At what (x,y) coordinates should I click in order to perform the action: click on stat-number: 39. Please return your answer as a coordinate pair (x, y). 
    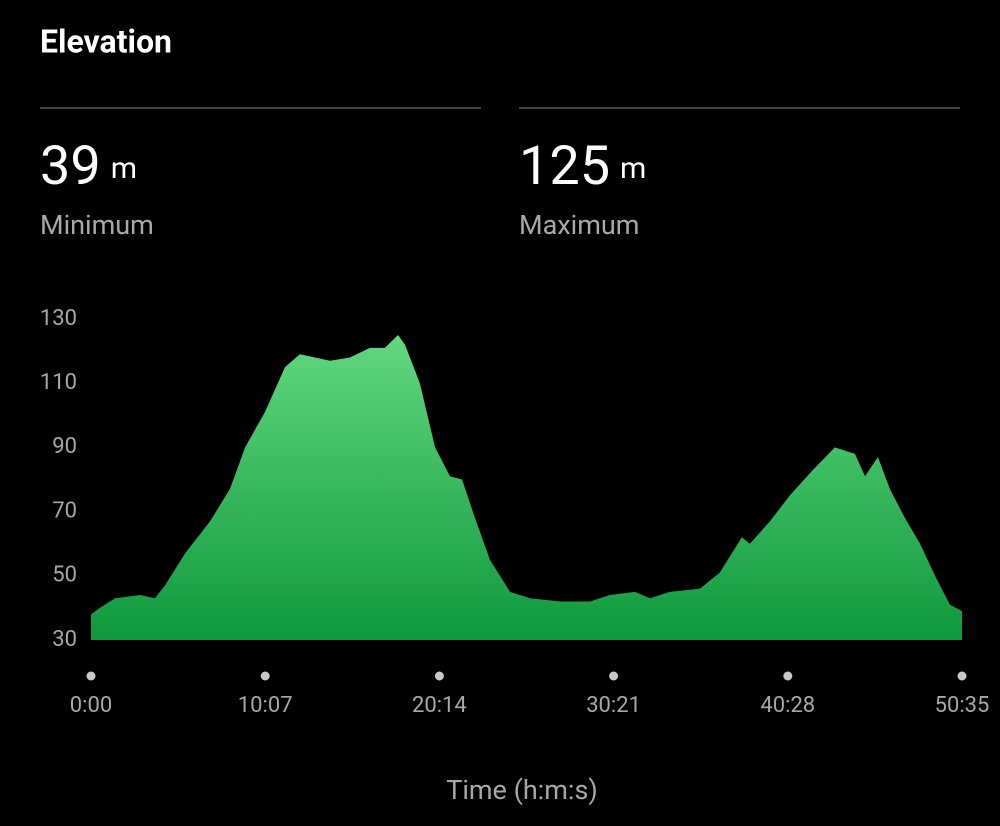
    Looking at the image, I should click on (70, 166).